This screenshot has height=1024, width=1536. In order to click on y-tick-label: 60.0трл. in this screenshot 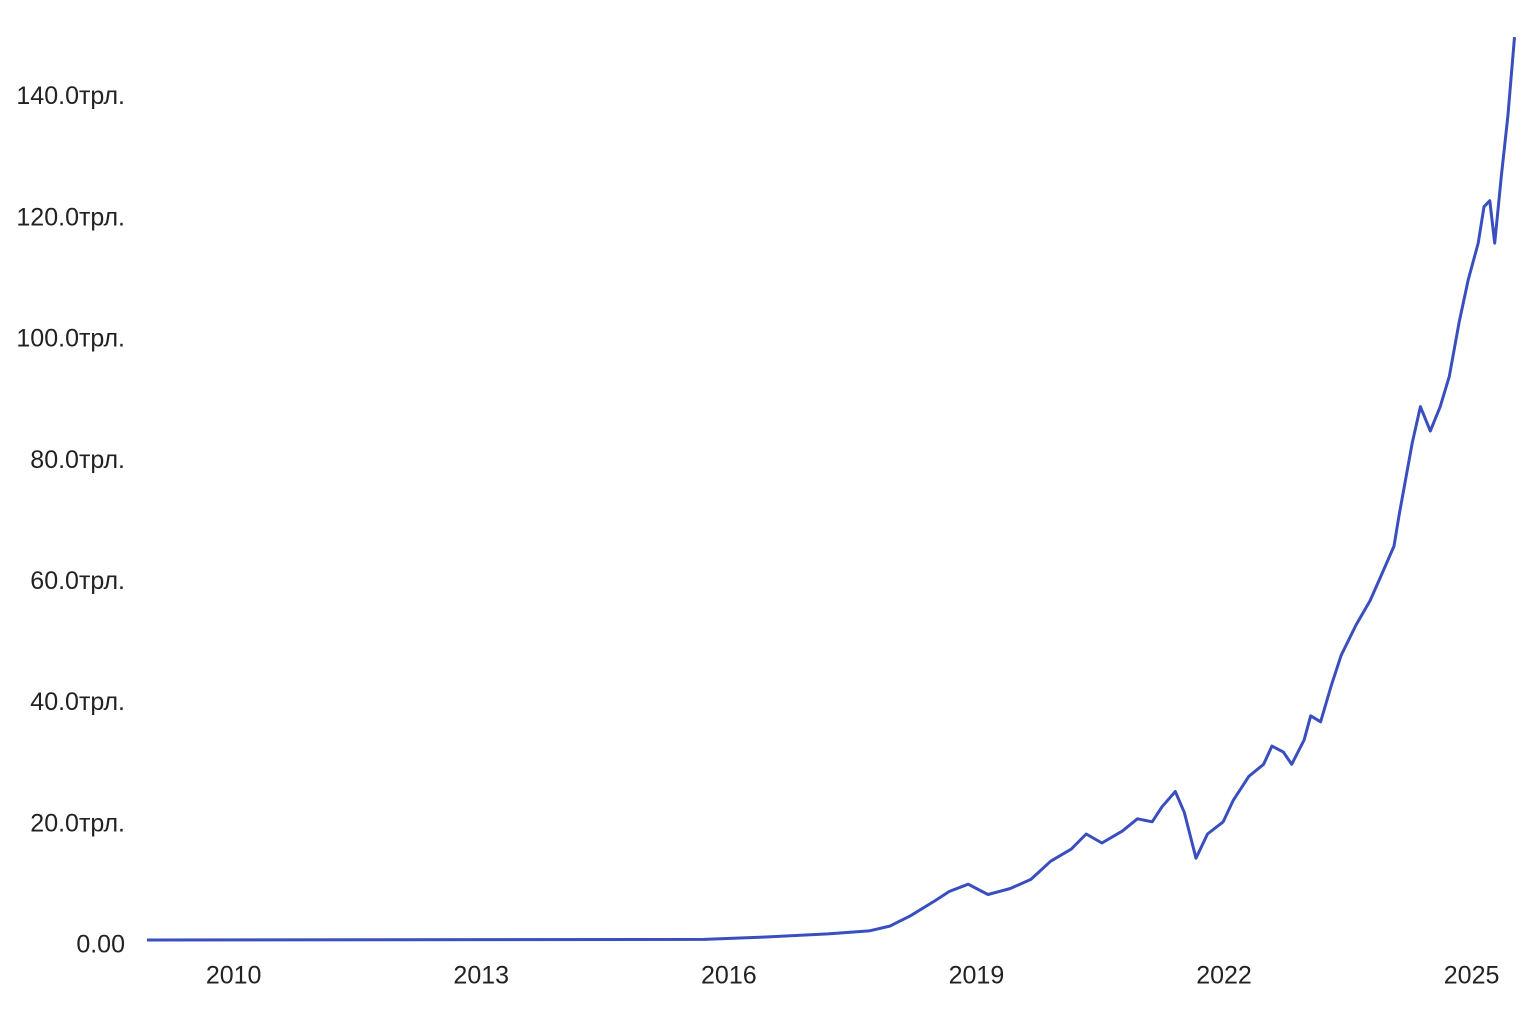, I will do `click(77, 581)`.